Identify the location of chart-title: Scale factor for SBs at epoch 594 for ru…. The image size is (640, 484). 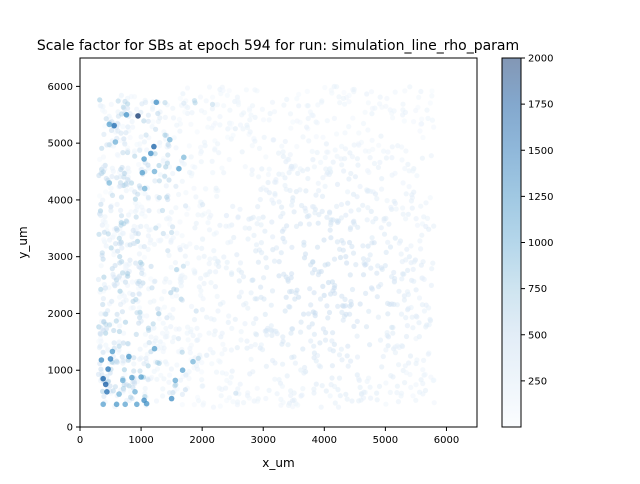
(278, 46).